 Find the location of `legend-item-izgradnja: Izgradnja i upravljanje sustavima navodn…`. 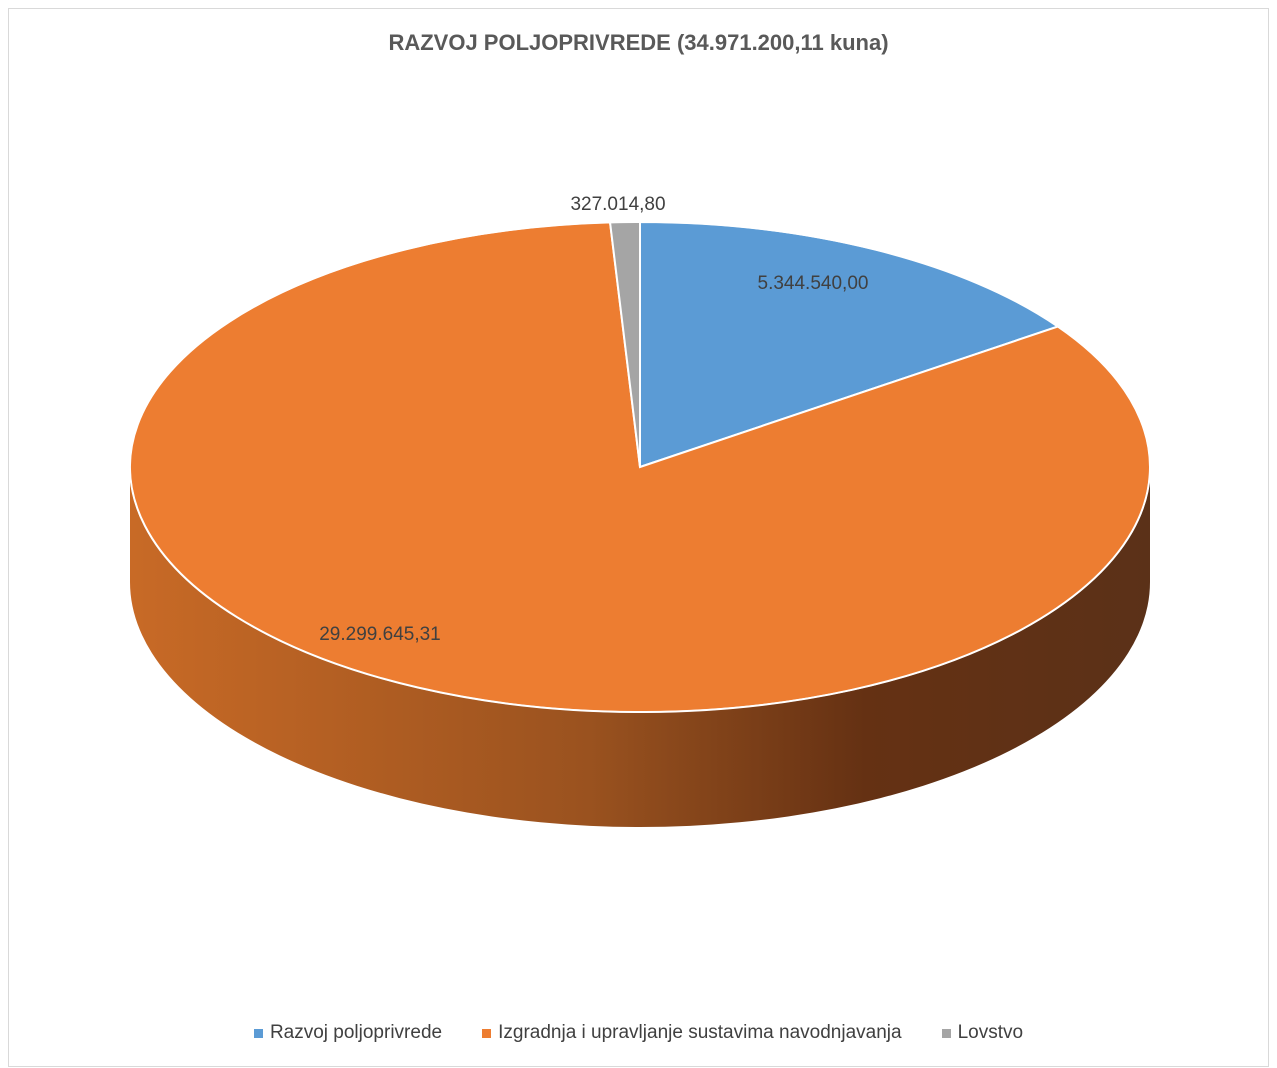

legend-item-izgradnja: Izgradnja i upravljanje sustavima navodn… is located at coordinates (692, 1033).